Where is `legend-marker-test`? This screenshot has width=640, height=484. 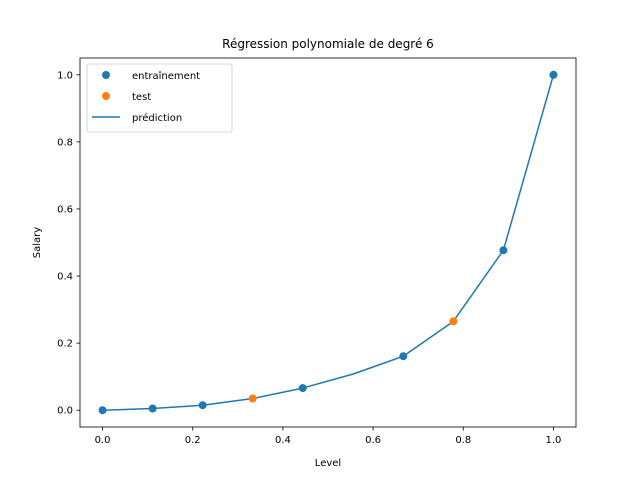 legend-marker-test is located at coordinates (106, 96).